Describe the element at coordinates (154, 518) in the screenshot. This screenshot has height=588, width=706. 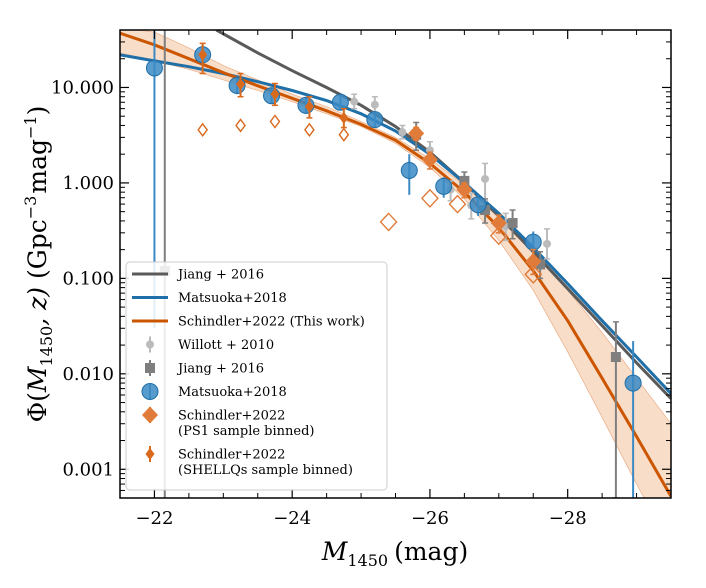
I see `x-tick-label-0: −22` at that location.